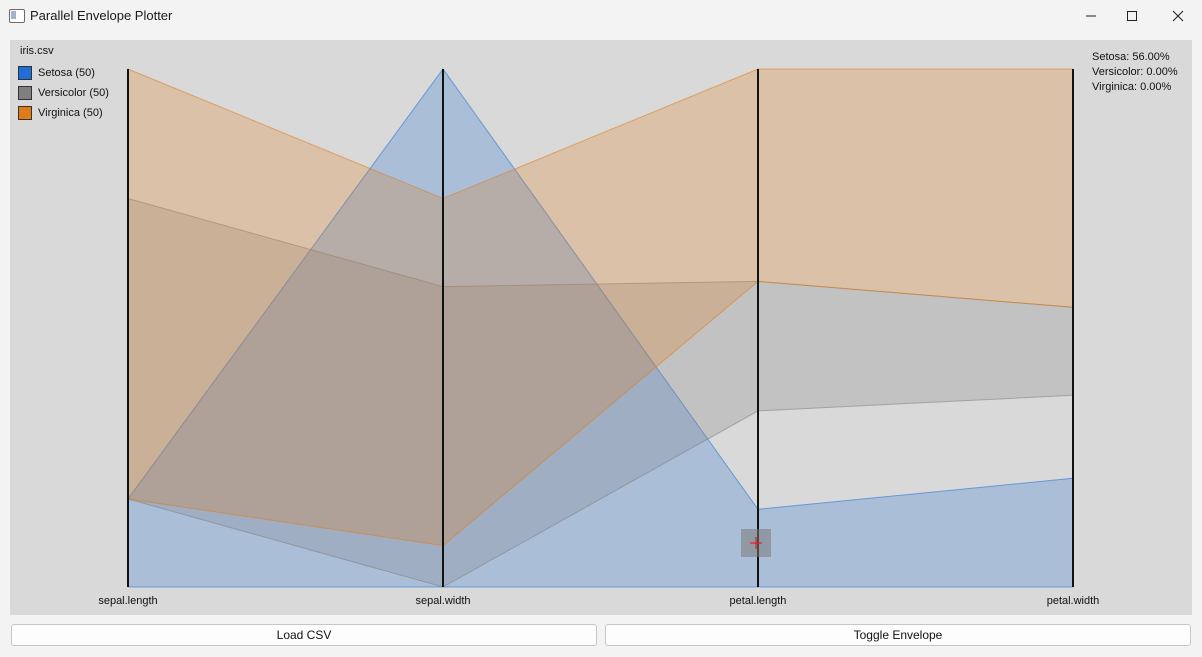 The image size is (1202, 657). Describe the element at coordinates (758, 601) in the screenshot. I see `axis-label-petal-length: petal.length` at that location.